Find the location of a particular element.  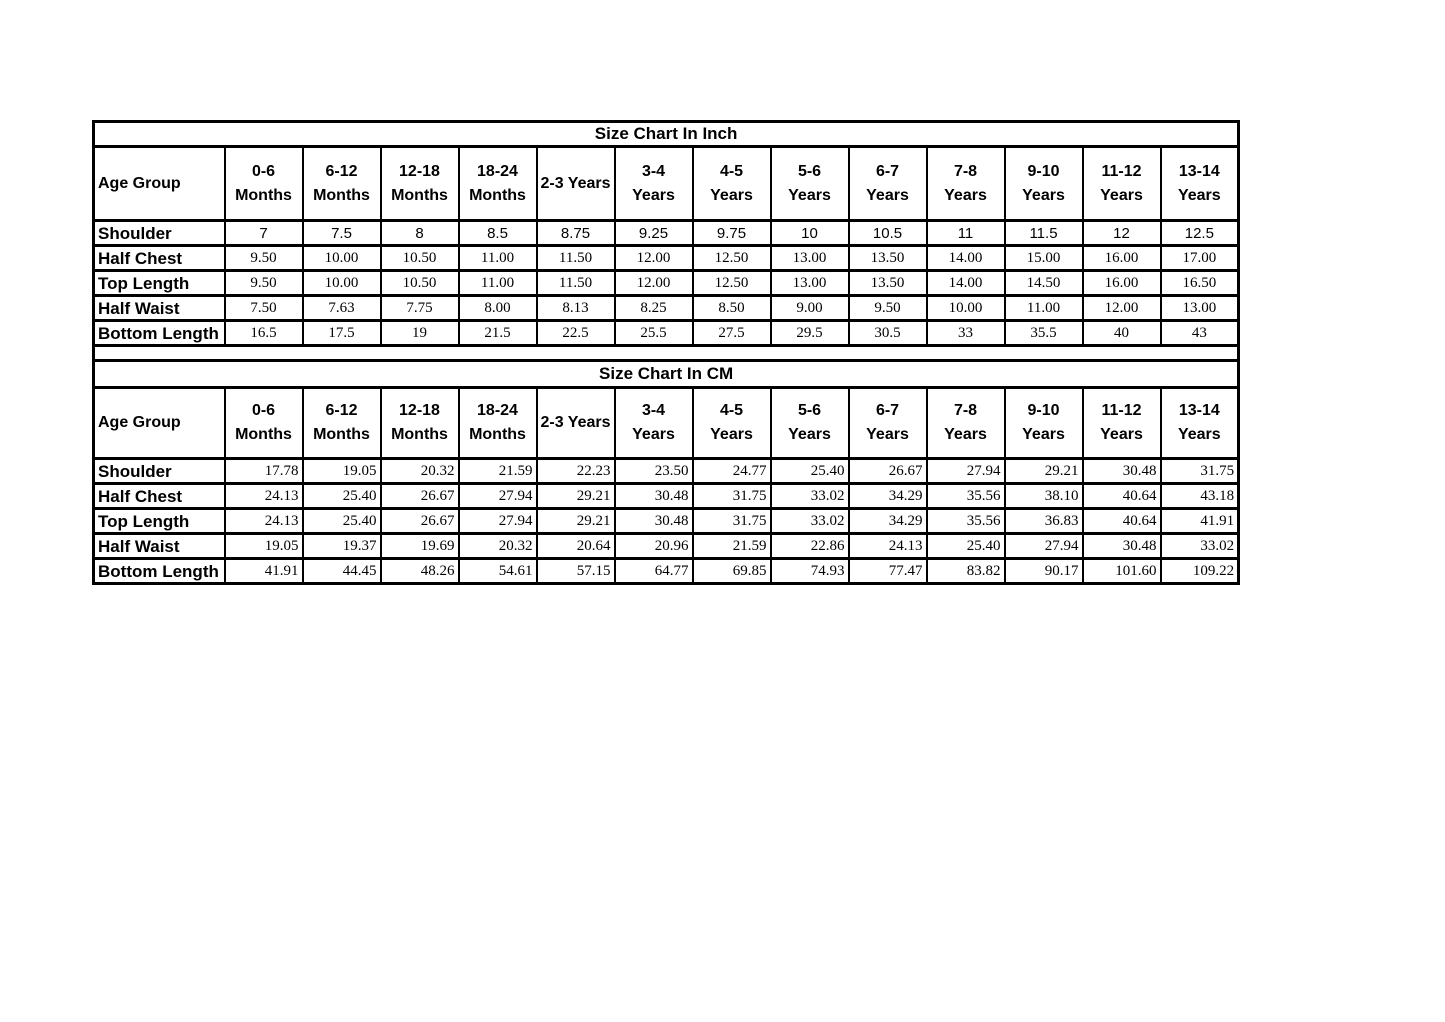

cell-value: 48.26 is located at coordinates (419, 571).